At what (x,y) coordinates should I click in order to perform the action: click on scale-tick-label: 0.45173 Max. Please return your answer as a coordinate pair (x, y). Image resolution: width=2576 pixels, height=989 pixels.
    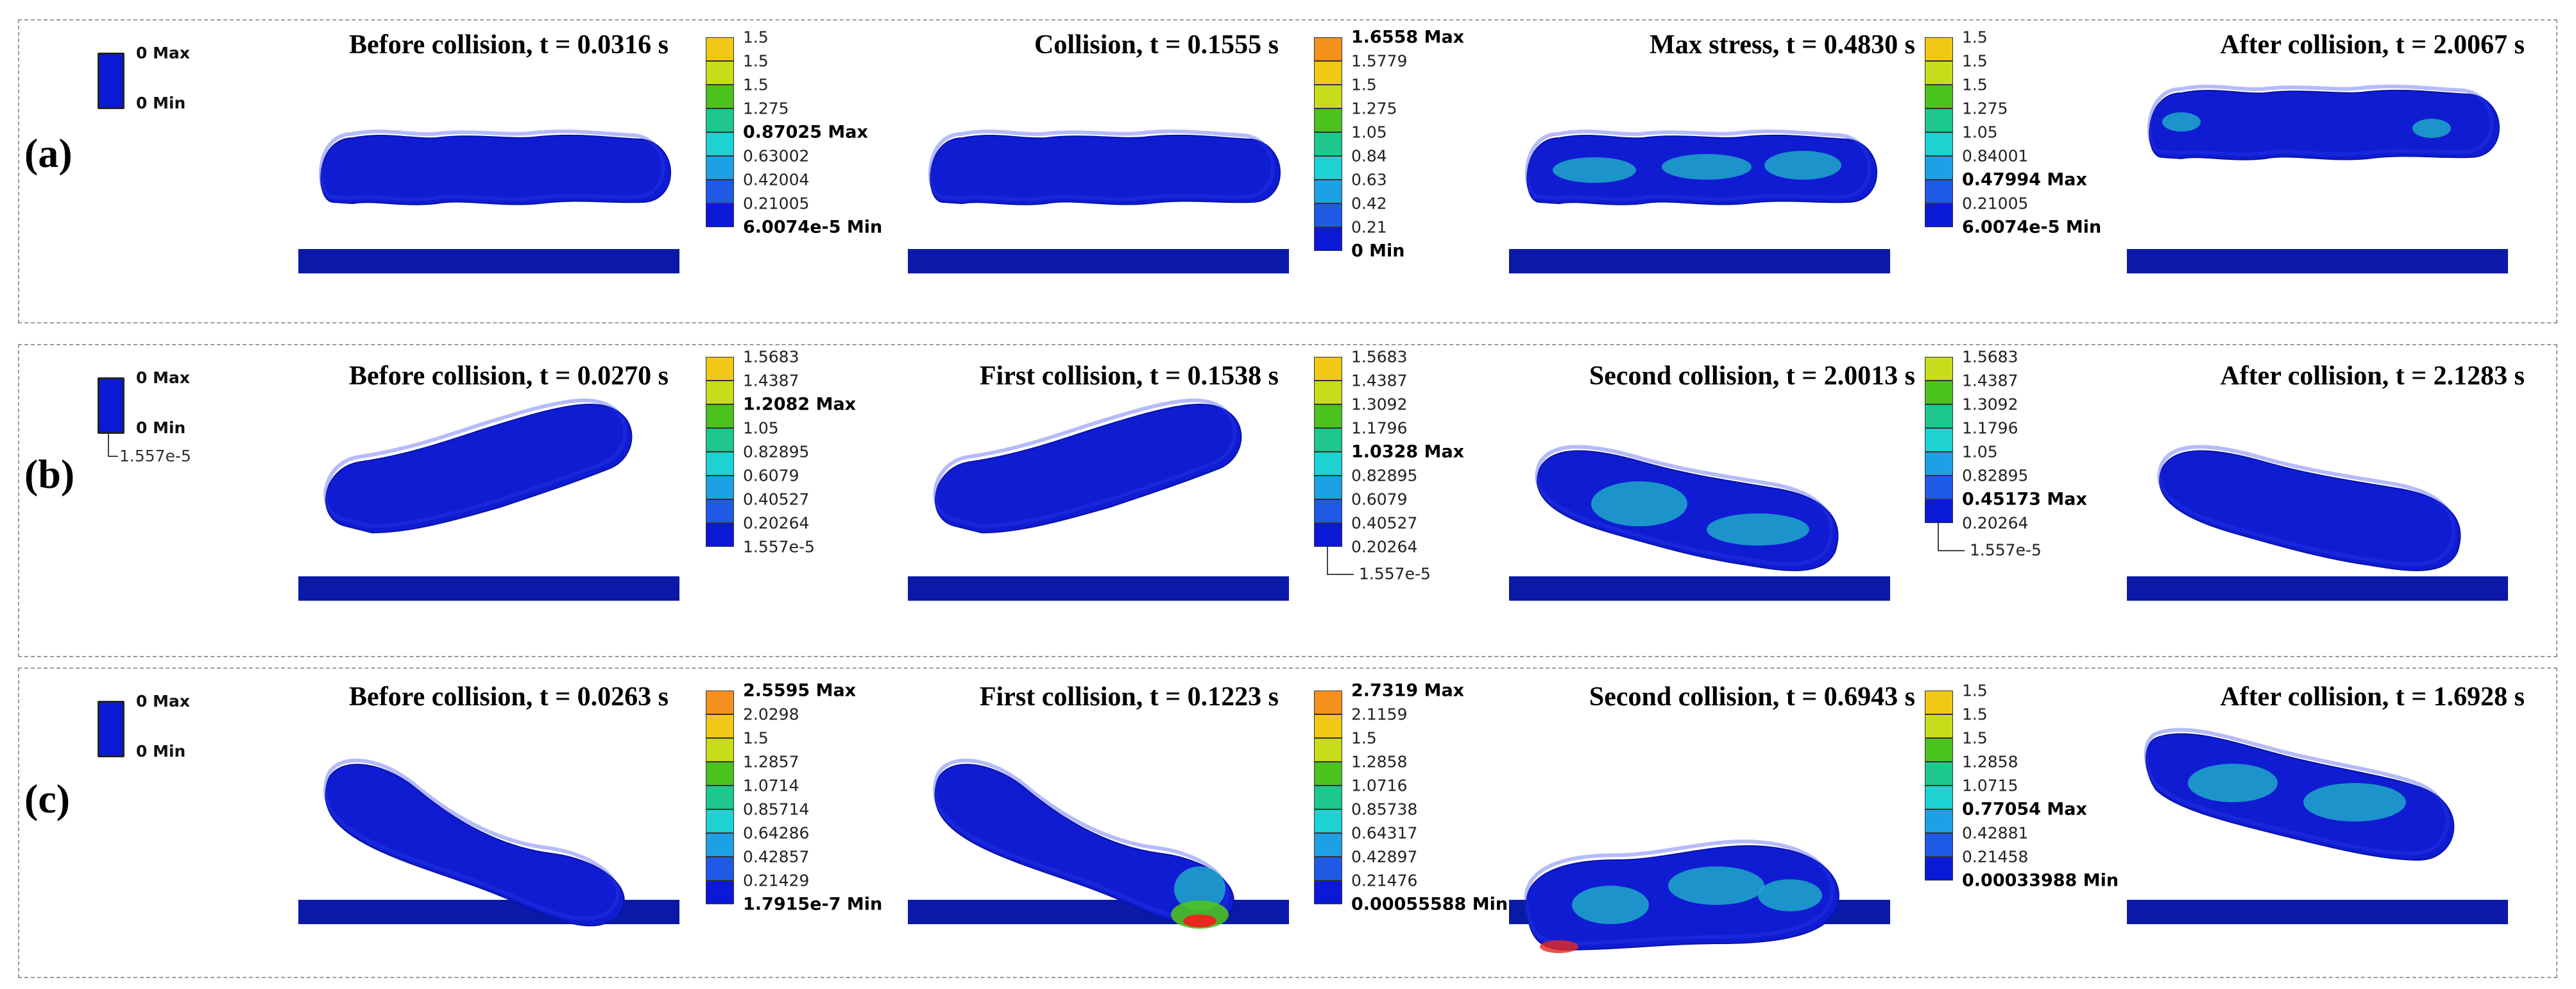
    Looking at the image, I should click on (2024, 499).